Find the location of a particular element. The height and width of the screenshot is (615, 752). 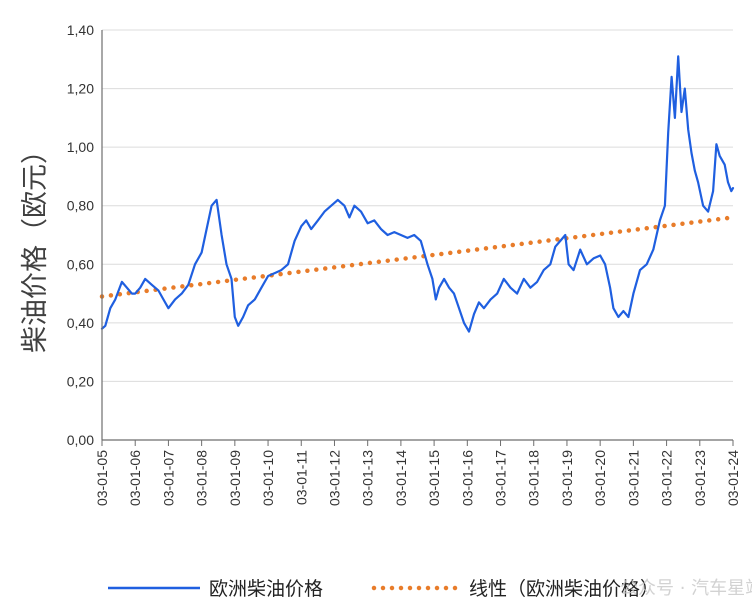

legend-label-price: 欧洲柴油价格 is located at coordinates (266, 589).